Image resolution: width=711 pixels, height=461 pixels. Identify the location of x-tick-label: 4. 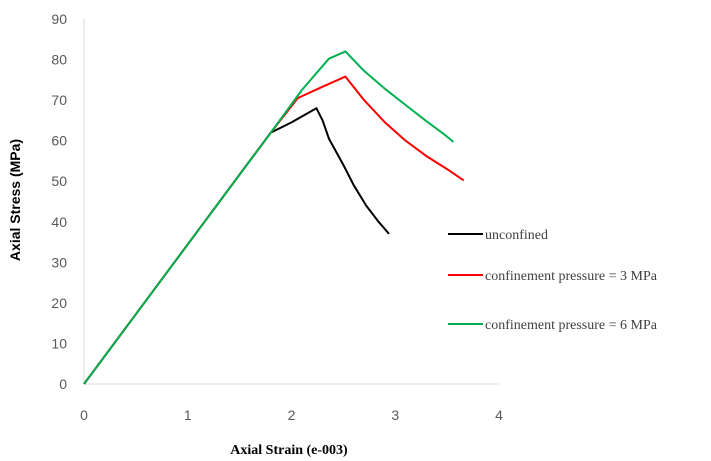
(499, 415).